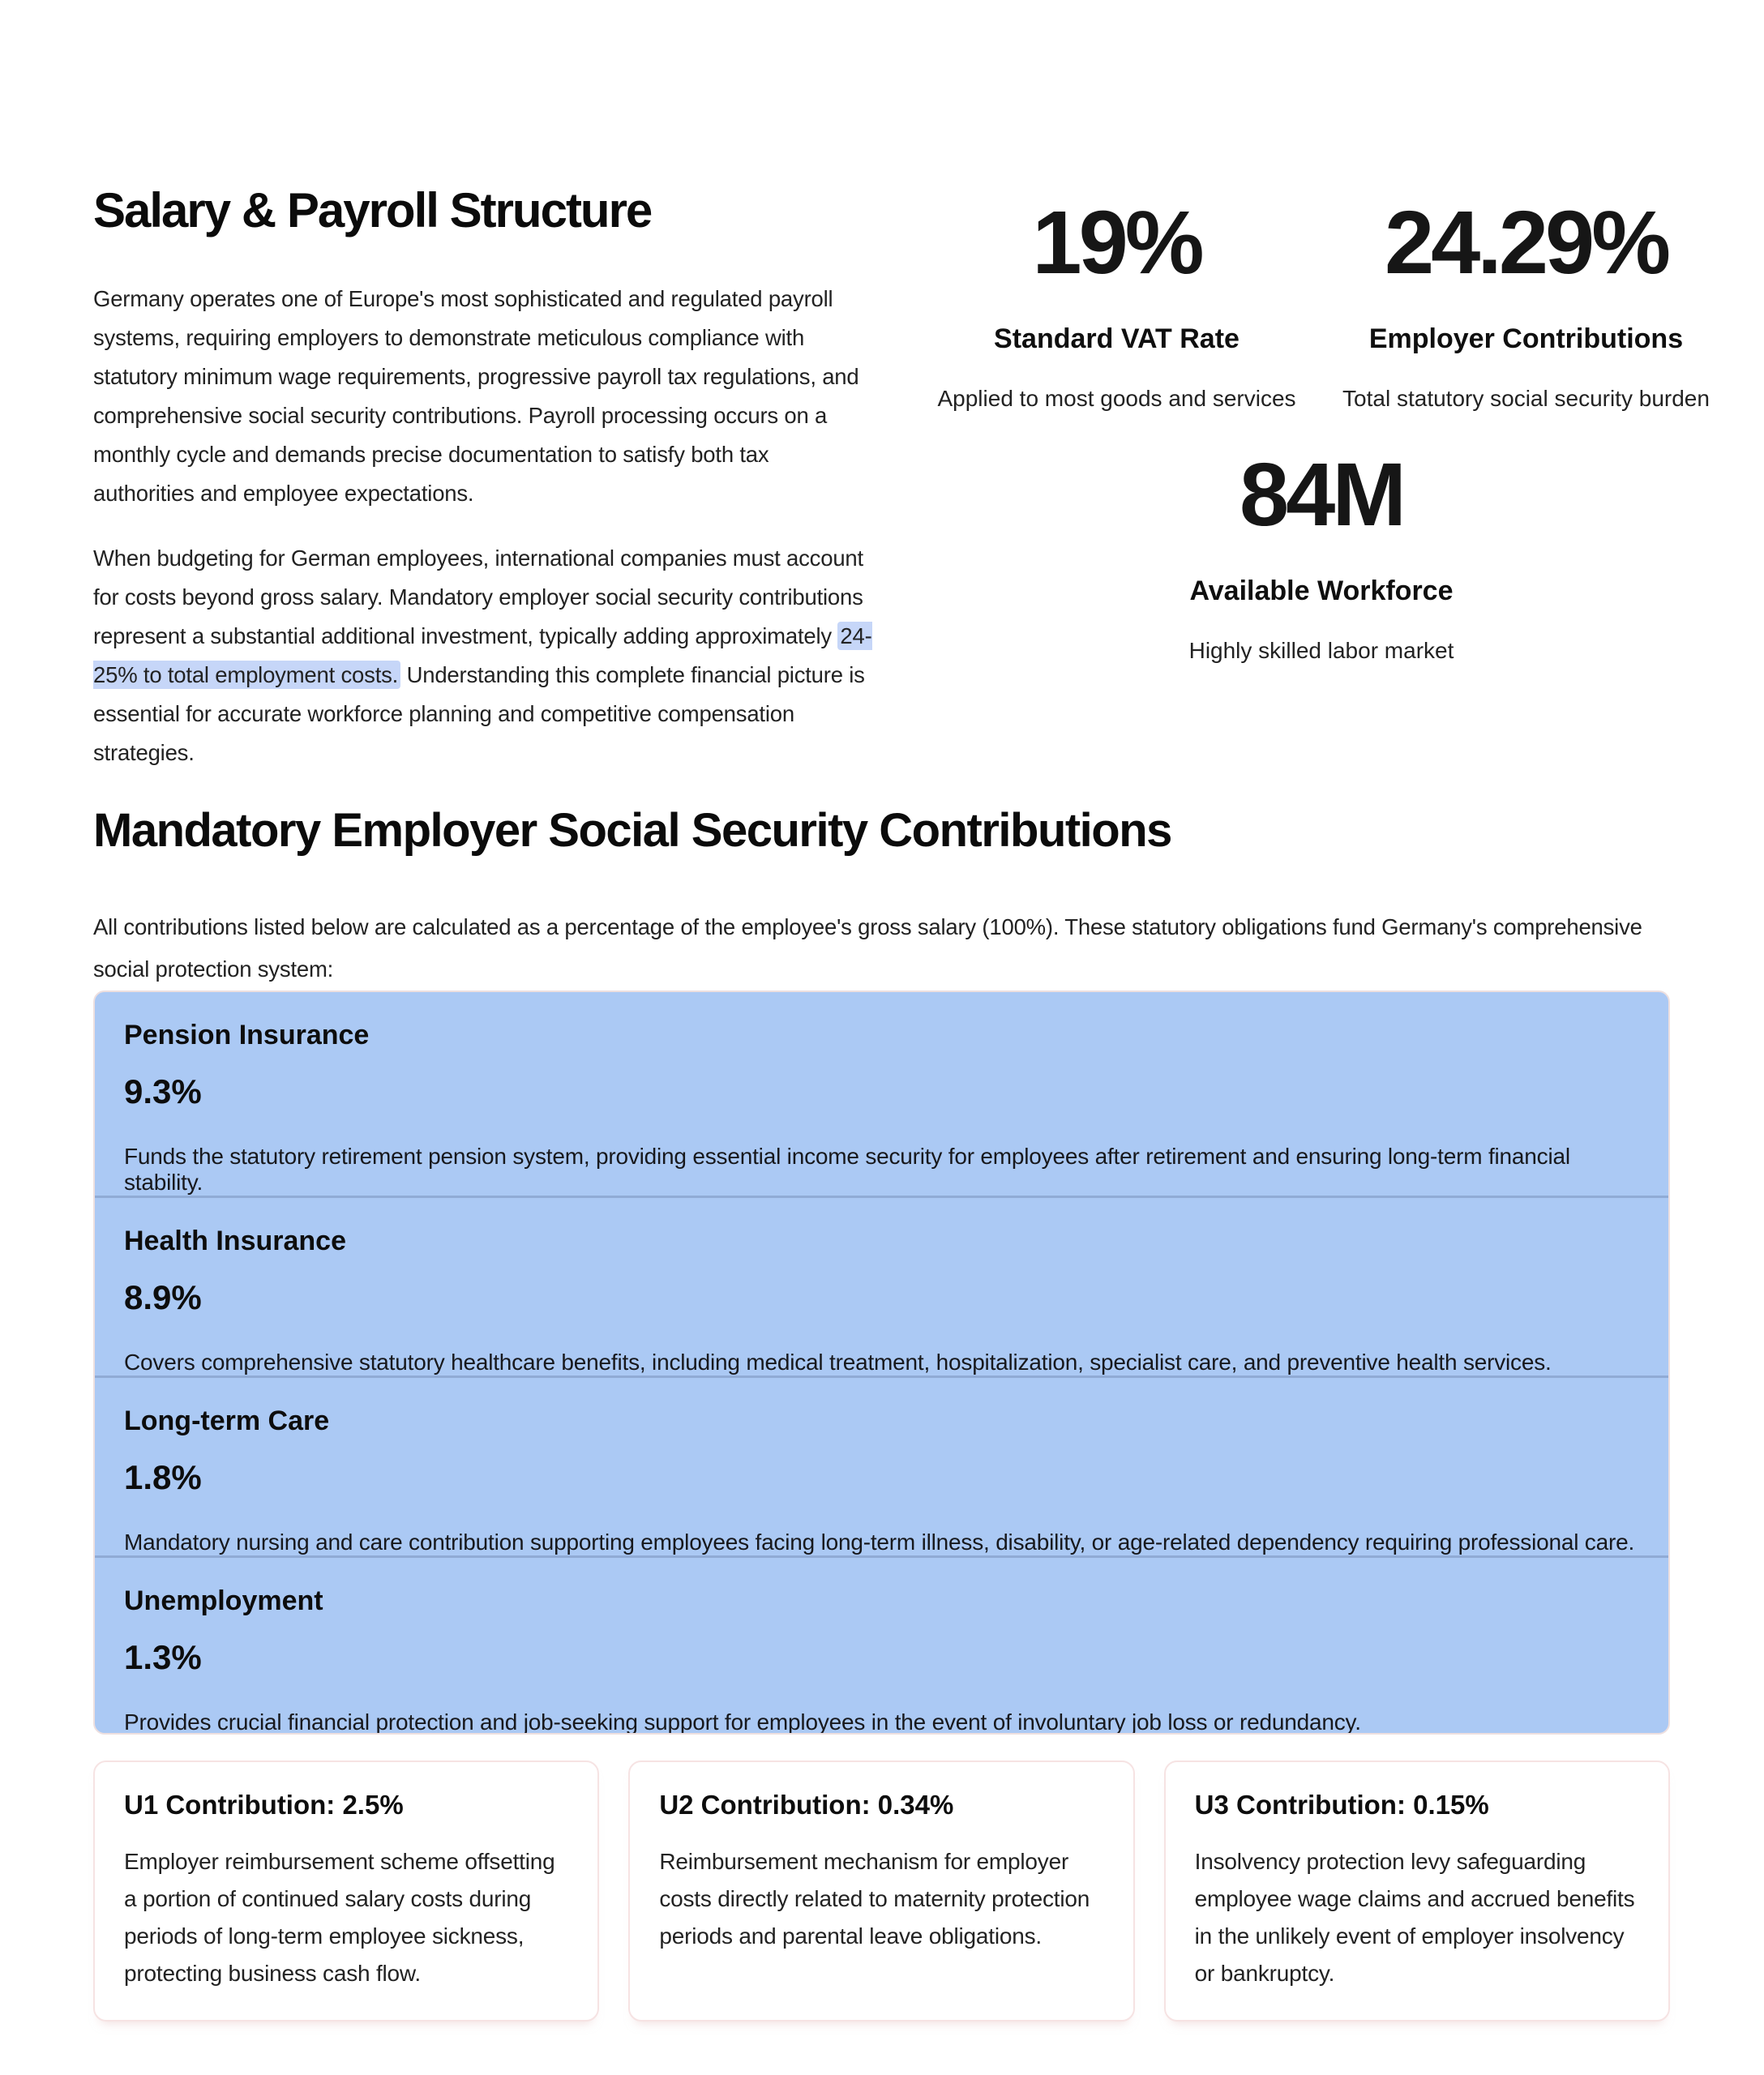 This screenshot has height=2075, width=1764. Describe the element at coordinates (247, 1035) in the screenshot. I see `contribution-name: Pension Insurance` at that location.